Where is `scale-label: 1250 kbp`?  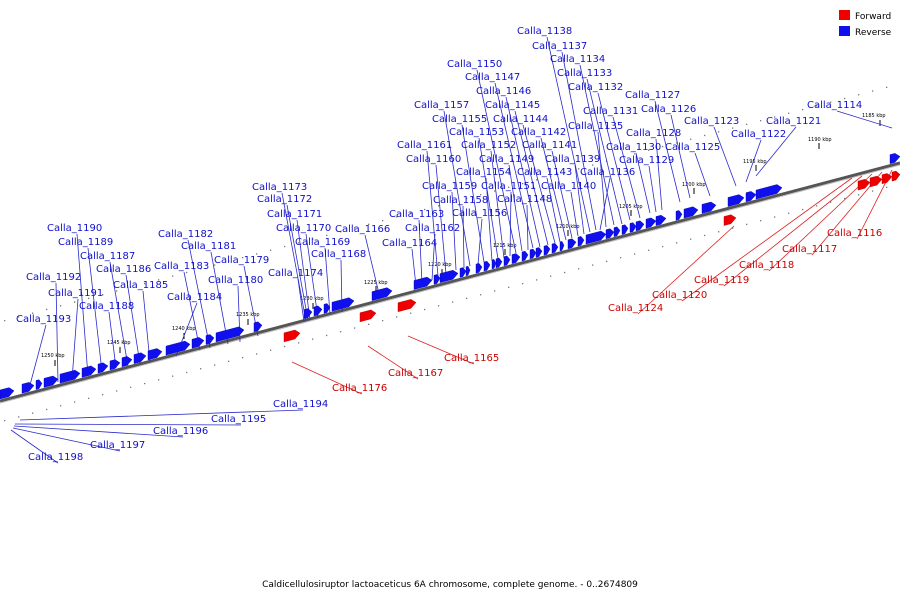
scale-label: 1250 kbp is located at coordinates (53, 356).